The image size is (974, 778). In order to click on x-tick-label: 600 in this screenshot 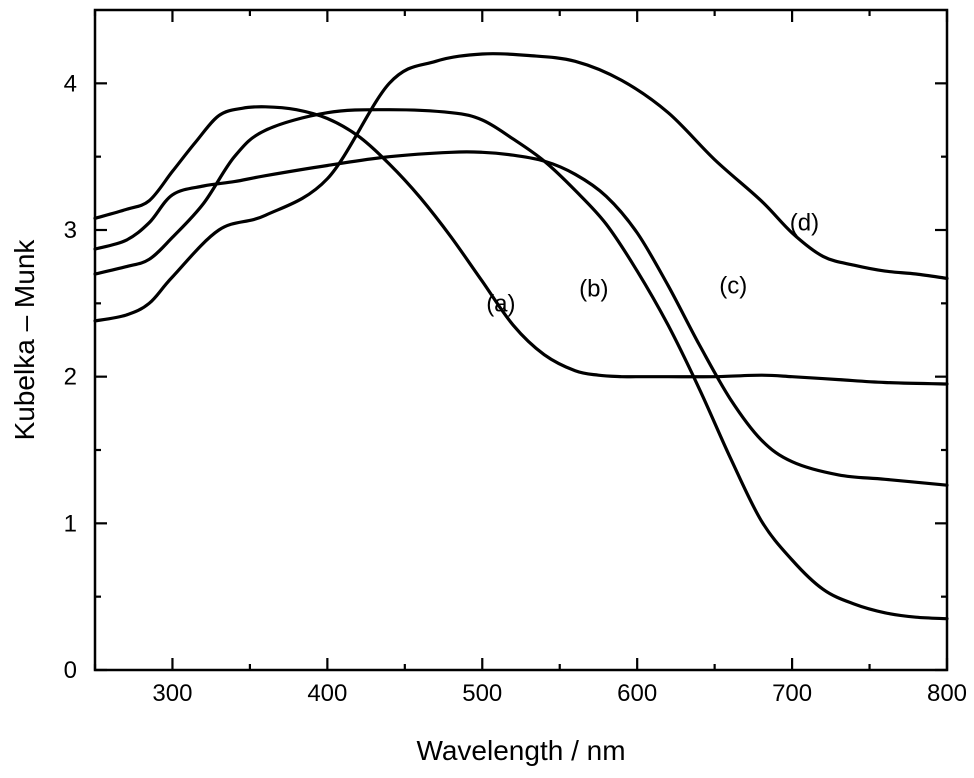, I will do `click(637, 693)`.